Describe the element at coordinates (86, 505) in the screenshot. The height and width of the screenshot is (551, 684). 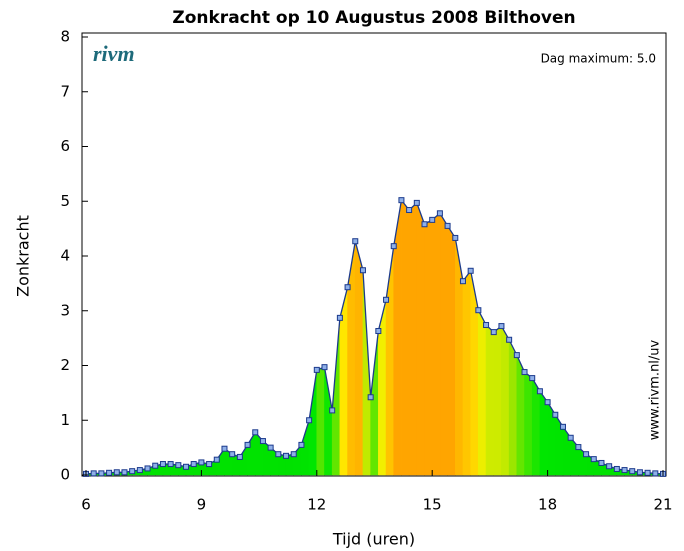
I see `x-tick-label: 6` at that location.